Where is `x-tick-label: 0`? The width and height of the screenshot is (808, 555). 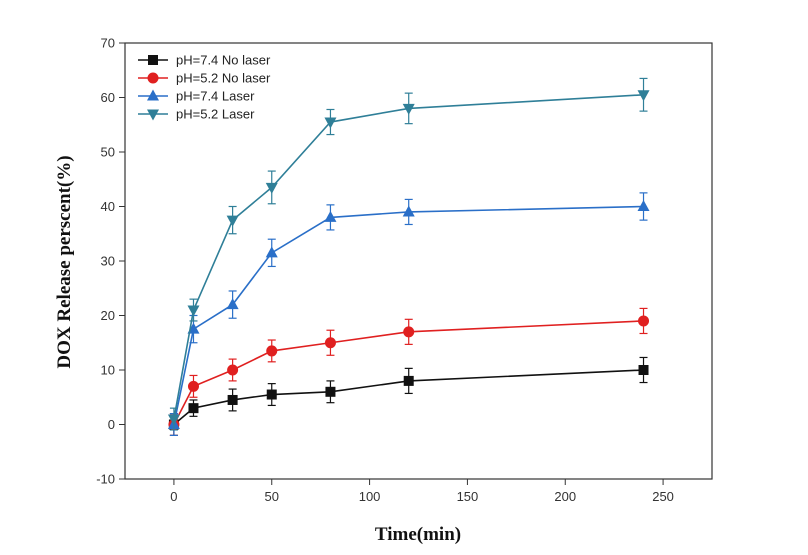
x-tick-label: 0 is located at coordinates (173, 496).